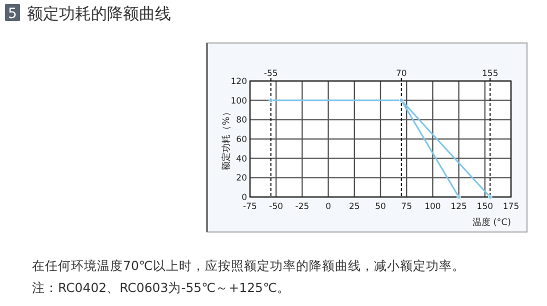 This screenshot has height=306, width=547. I want to click on ref-line-label: 155, so click(490, 74).